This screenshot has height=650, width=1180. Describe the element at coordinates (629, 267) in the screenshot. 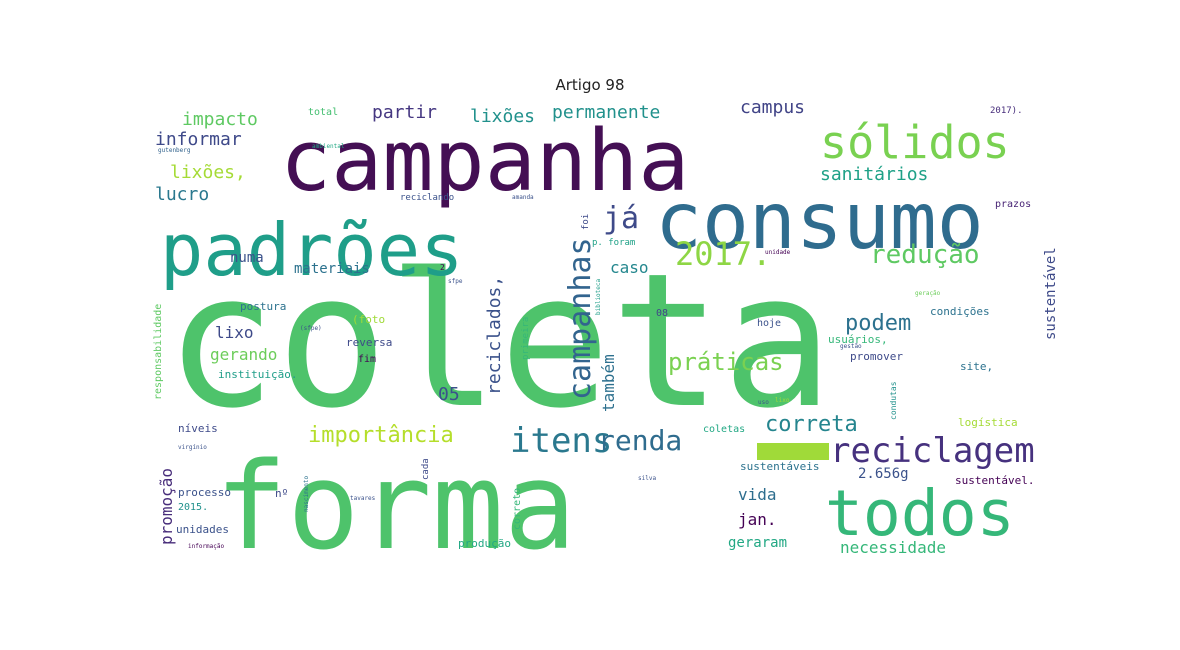

I see `word-31: caso` at that location.